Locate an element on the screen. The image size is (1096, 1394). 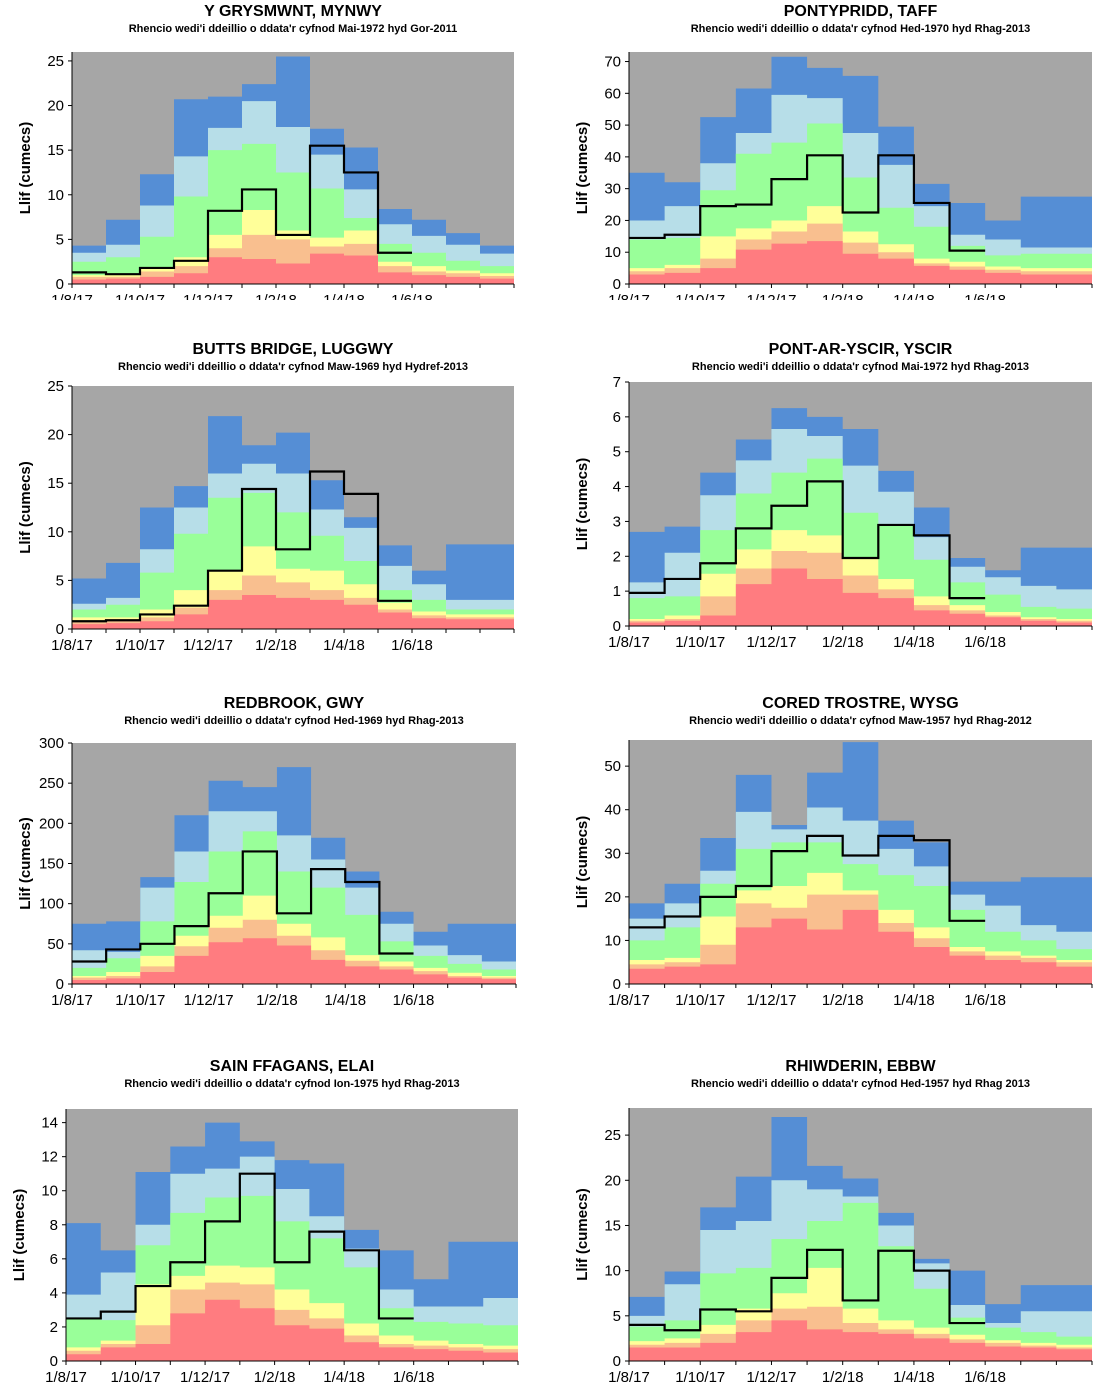
y-tick-label: 3 is located at coordinates (617, 521).